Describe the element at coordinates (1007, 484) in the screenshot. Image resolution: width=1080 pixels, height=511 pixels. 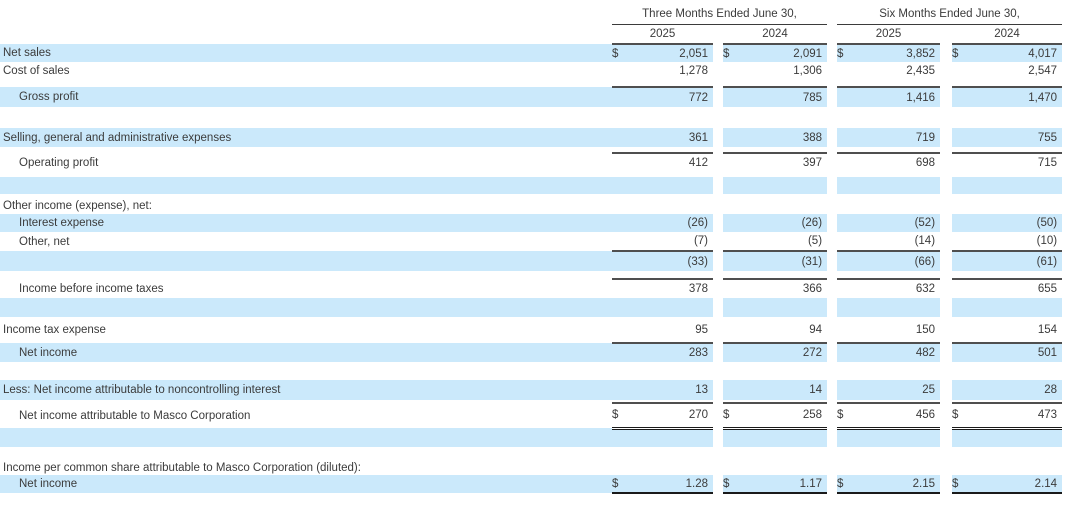
I see `cell-value: $2.14` at that location.